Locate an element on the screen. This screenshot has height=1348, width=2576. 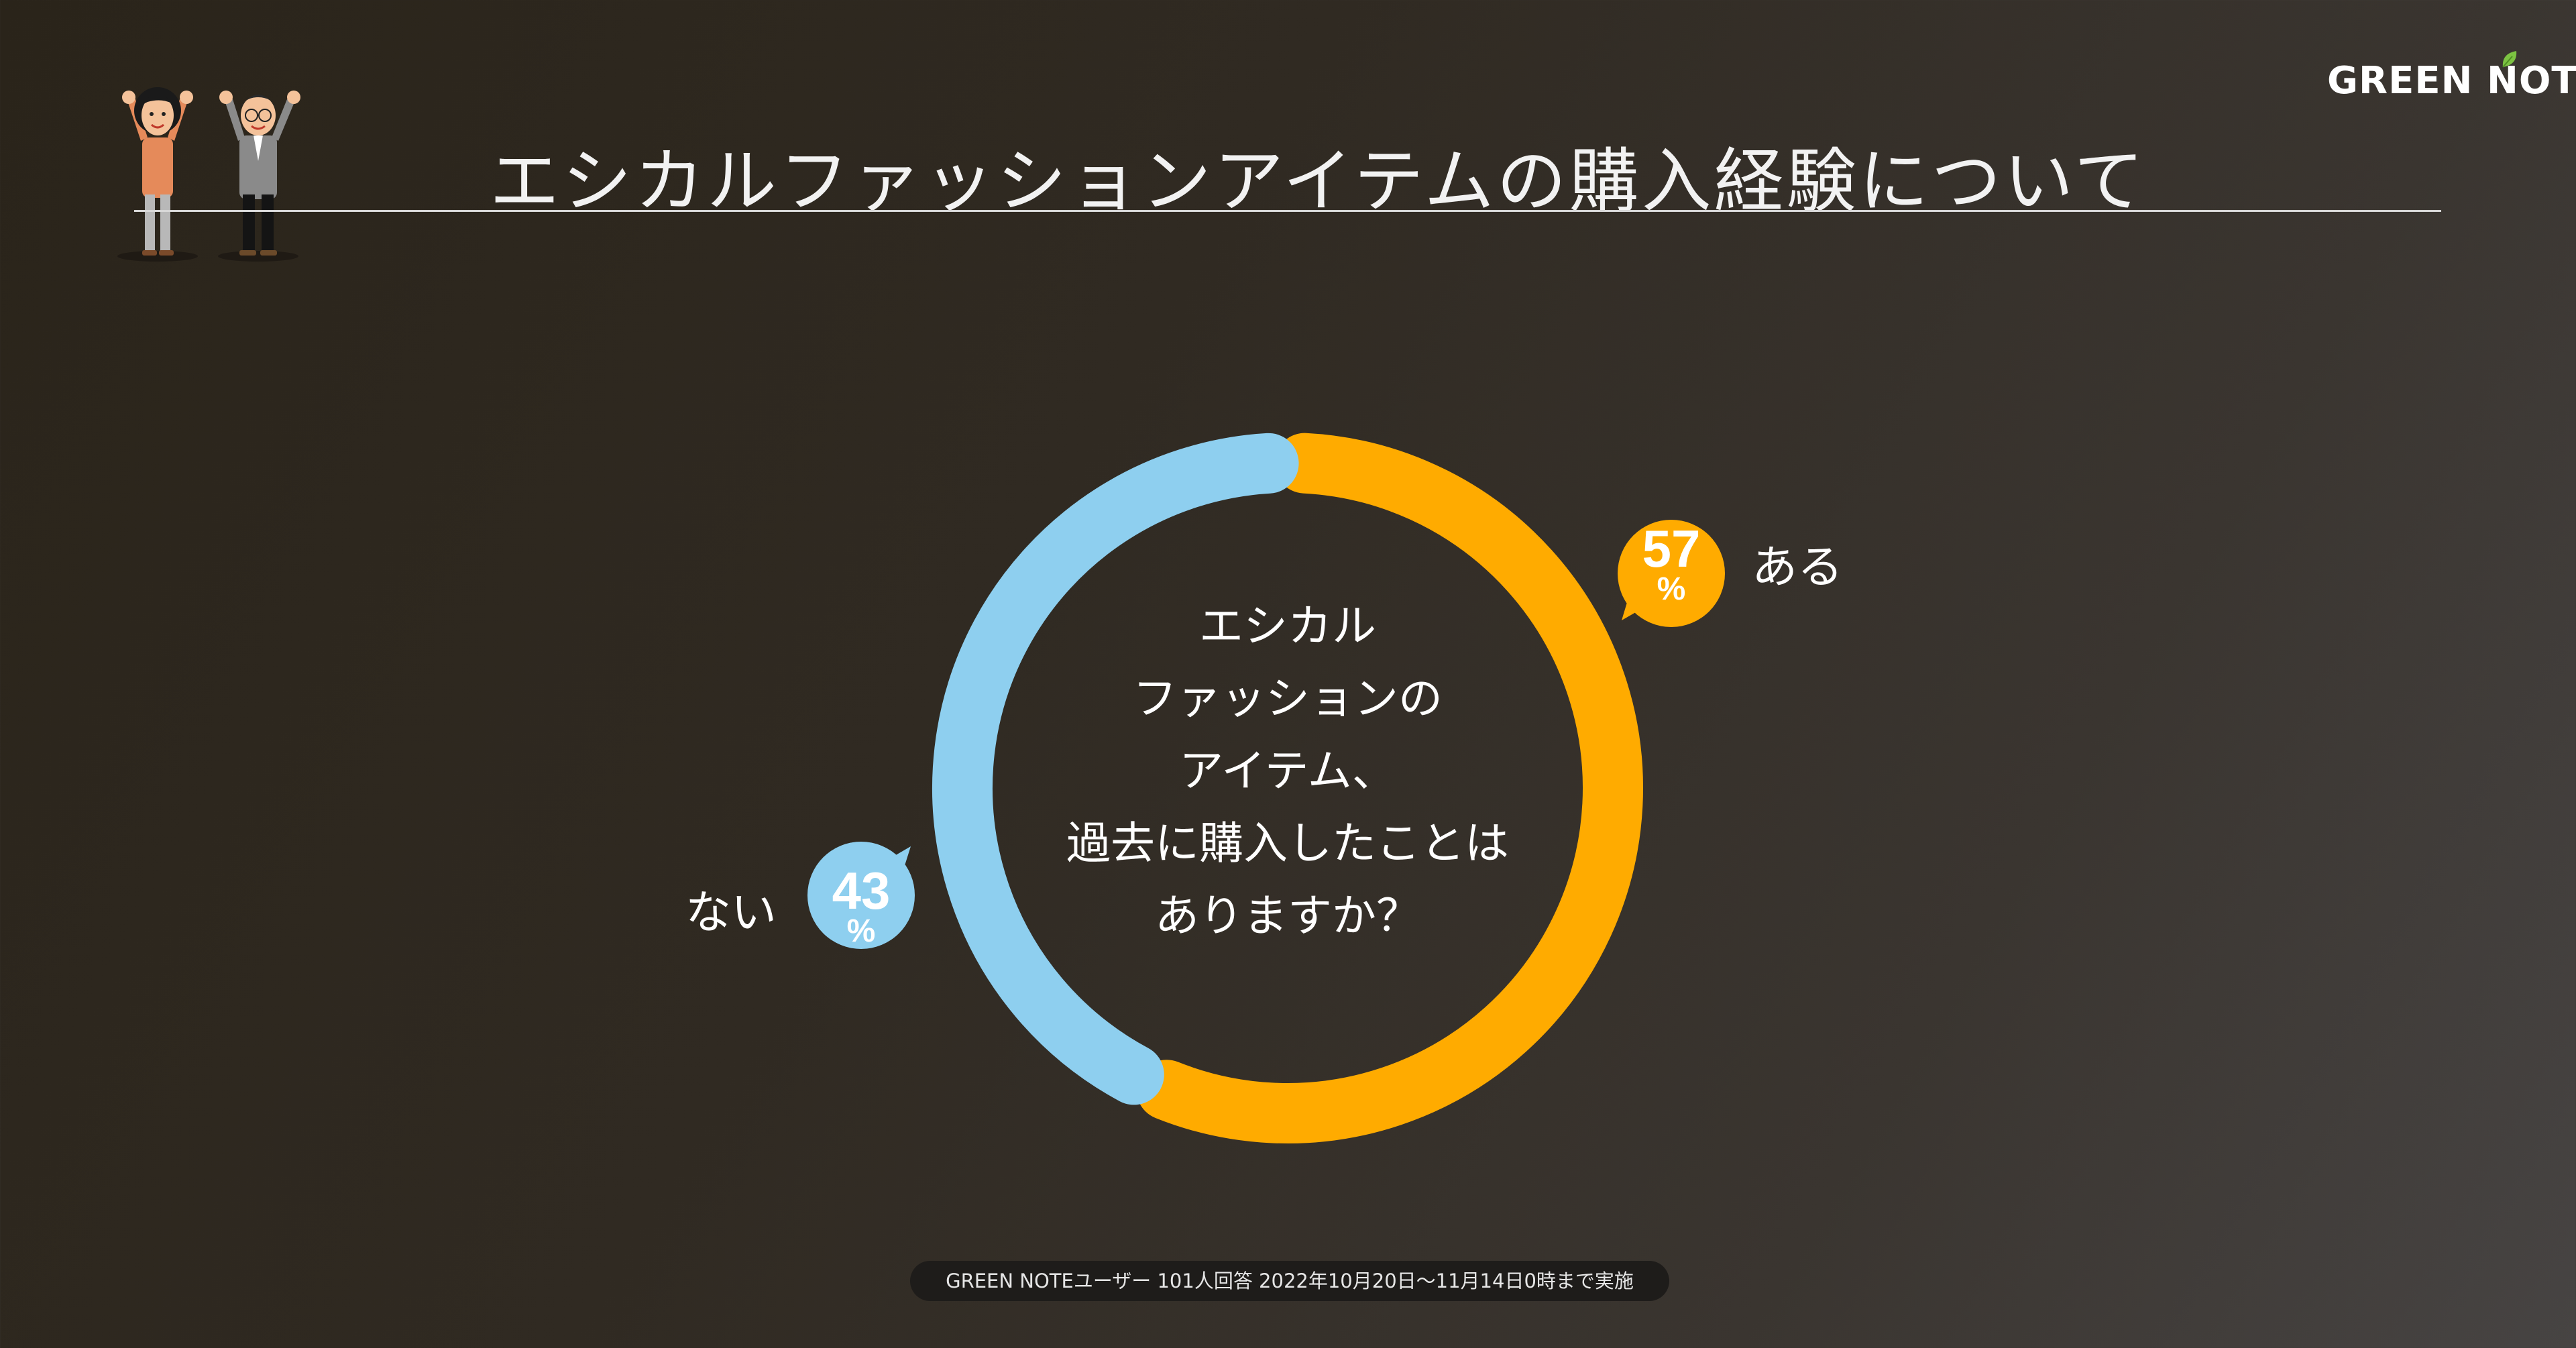
slice-label-no: ない is located at coordinates (731, 913).